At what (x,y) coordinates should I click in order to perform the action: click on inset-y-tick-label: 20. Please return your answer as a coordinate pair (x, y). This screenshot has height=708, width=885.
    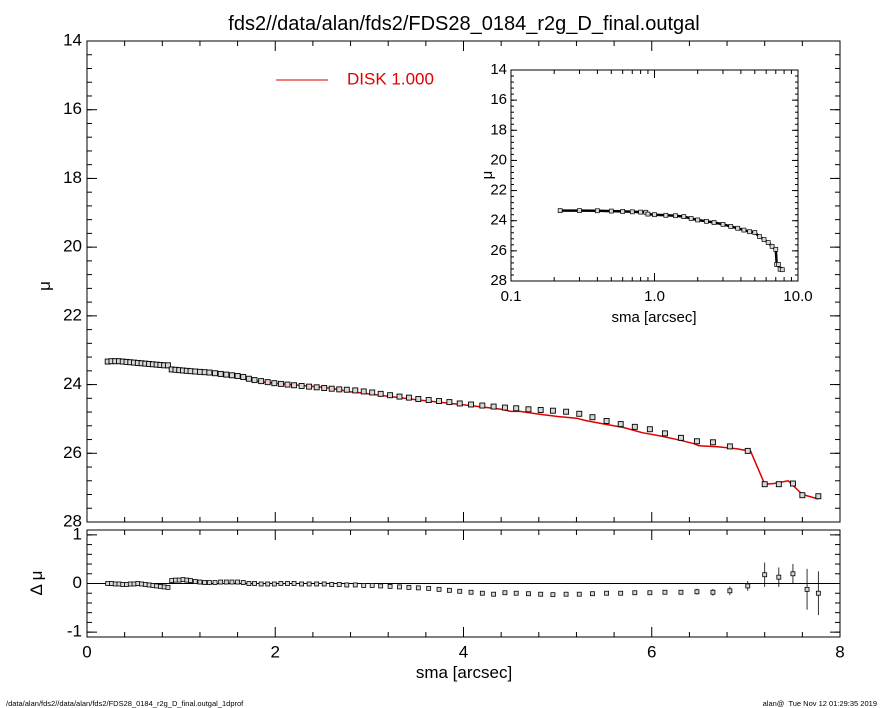
    Looking at the image, I should click on (498, 159).